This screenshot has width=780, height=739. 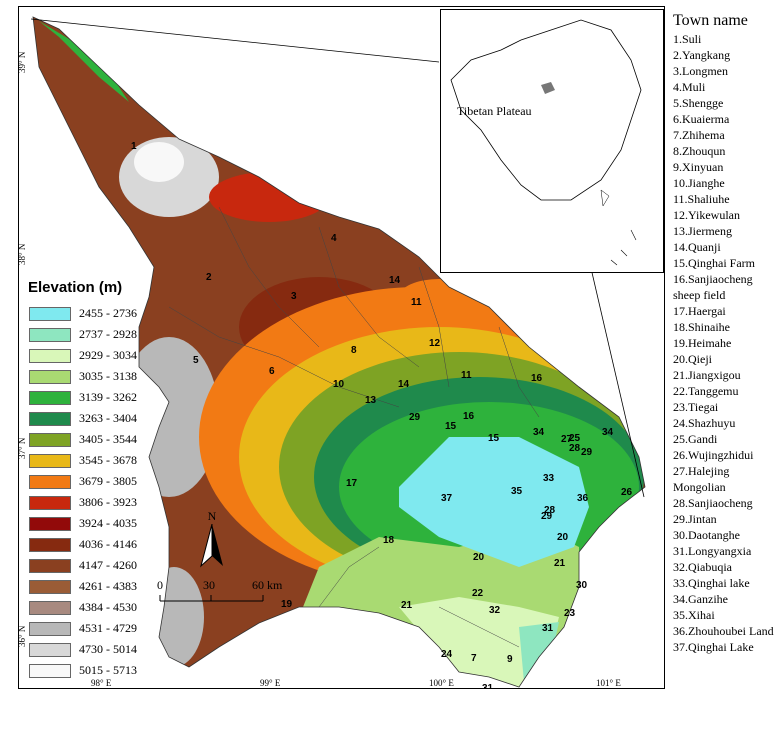 What do you see at coordinates (570, 613) in the screenshot?
I see `town-marker: 23` at bounding box center [570, 613].